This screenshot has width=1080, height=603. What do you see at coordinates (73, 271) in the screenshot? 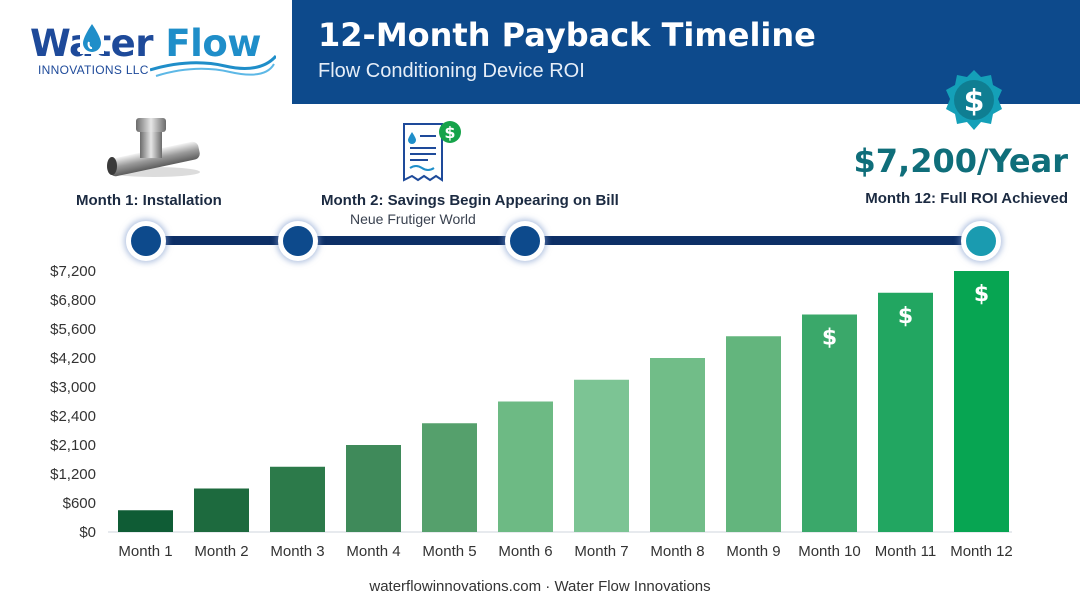
I see `y-tick-label: $7,200` at bounding box center [73, 271].